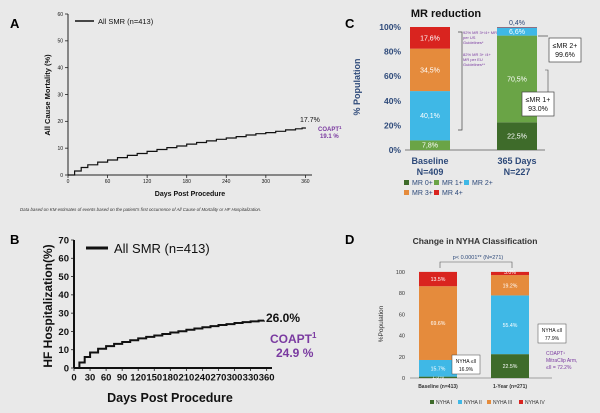 This screenshot has width=600, height=413. What do you see at coordinates (293, 338) in the screenshot?
I see `panel-b-coapt-label: COAPT1` at bounding box center [293, 338].